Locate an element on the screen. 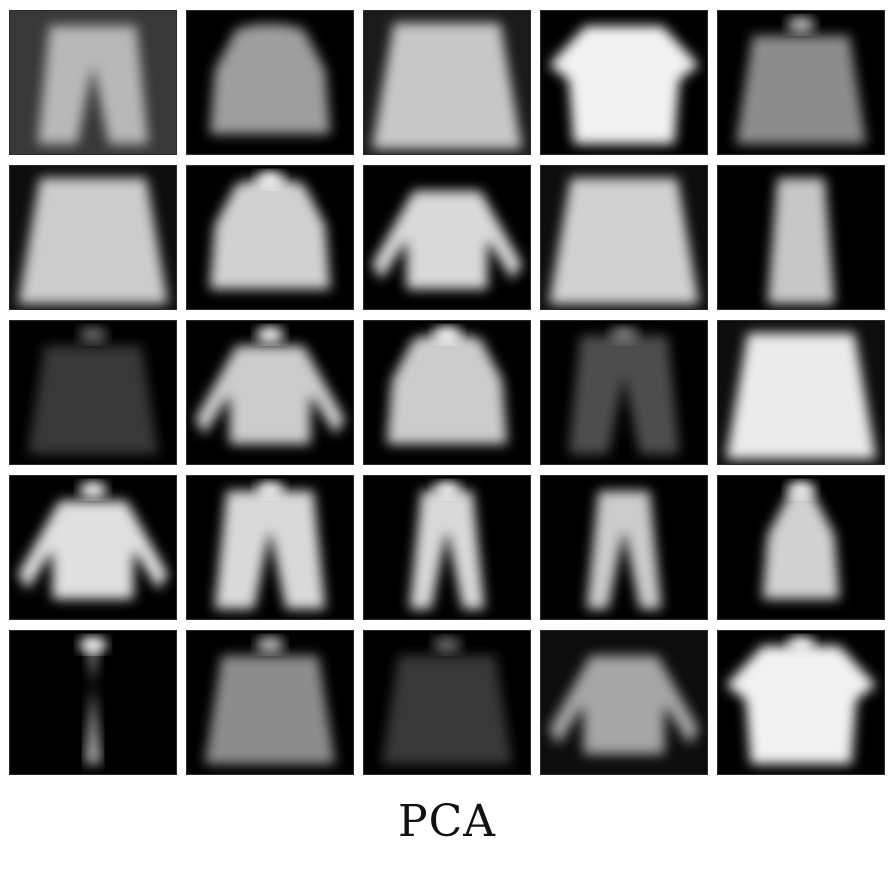  figure-caption: PCA is located at coordinates (447, 821).